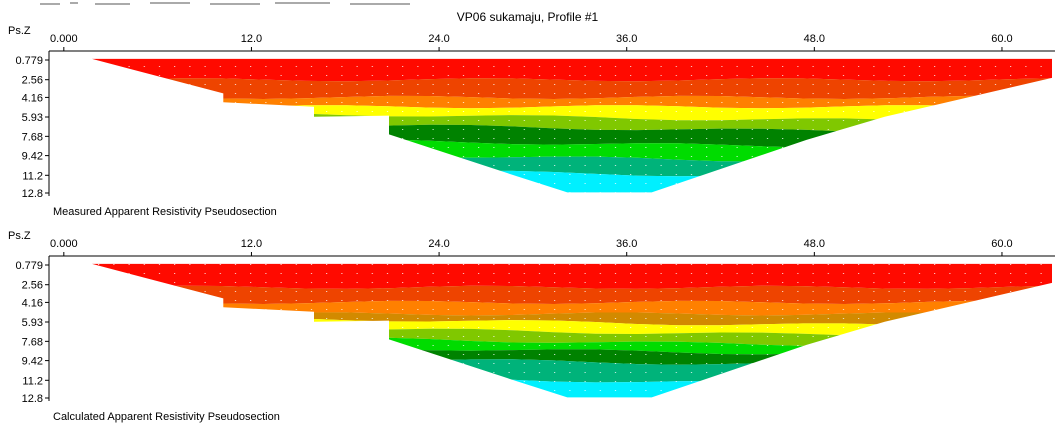  What do you see at coordinates (527, 17) in the screenshot?
I see `chart-title: VP06 sukamaju, Profile #1` at bounding box center [527, 17].